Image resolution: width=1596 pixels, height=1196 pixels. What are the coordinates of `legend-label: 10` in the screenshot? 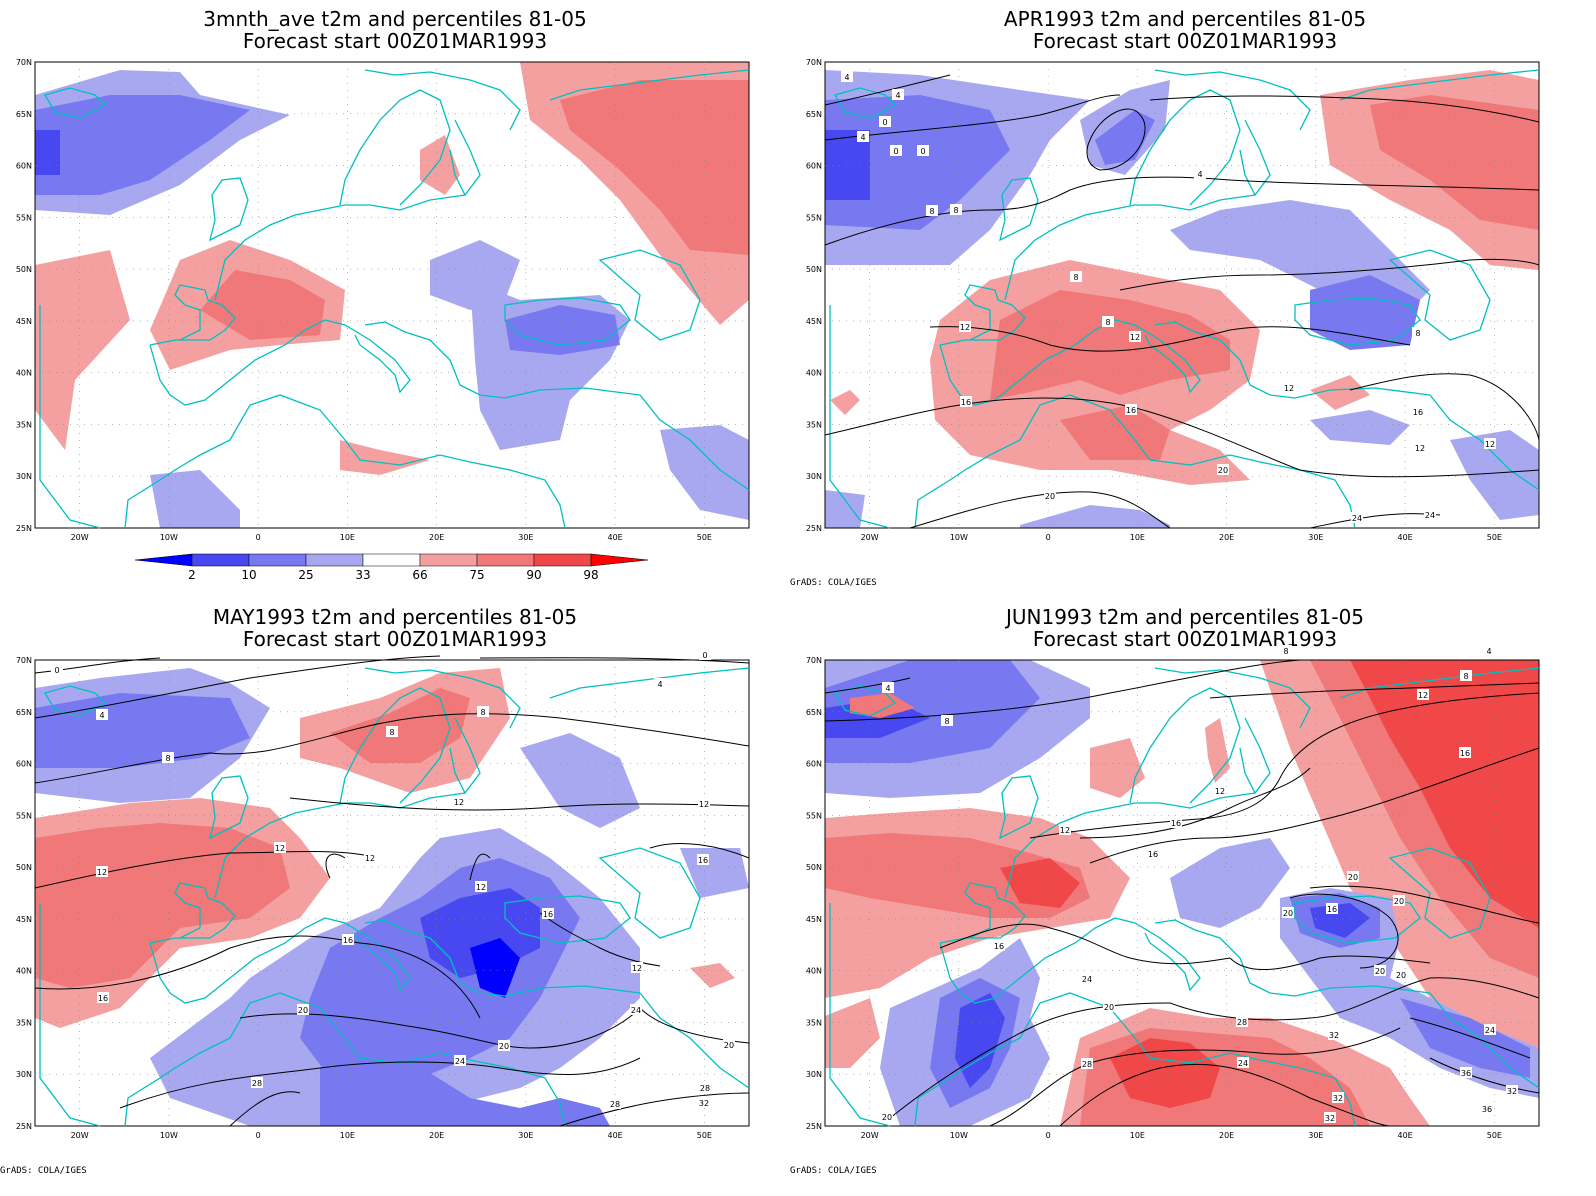 It's located at (248, 575).